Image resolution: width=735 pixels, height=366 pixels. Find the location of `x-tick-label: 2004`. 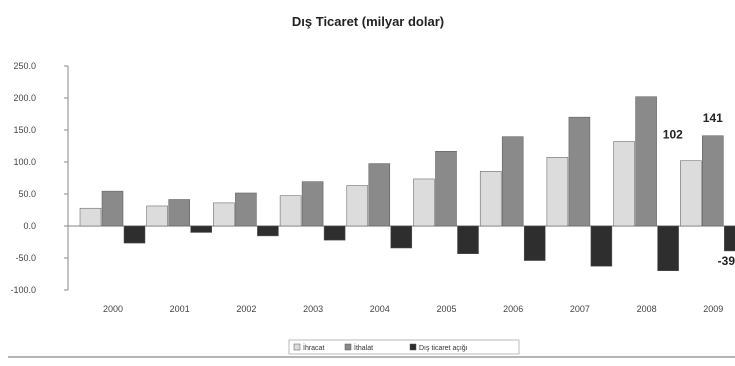

x-tick-label: 2004 is located at coordinates (380, 309).